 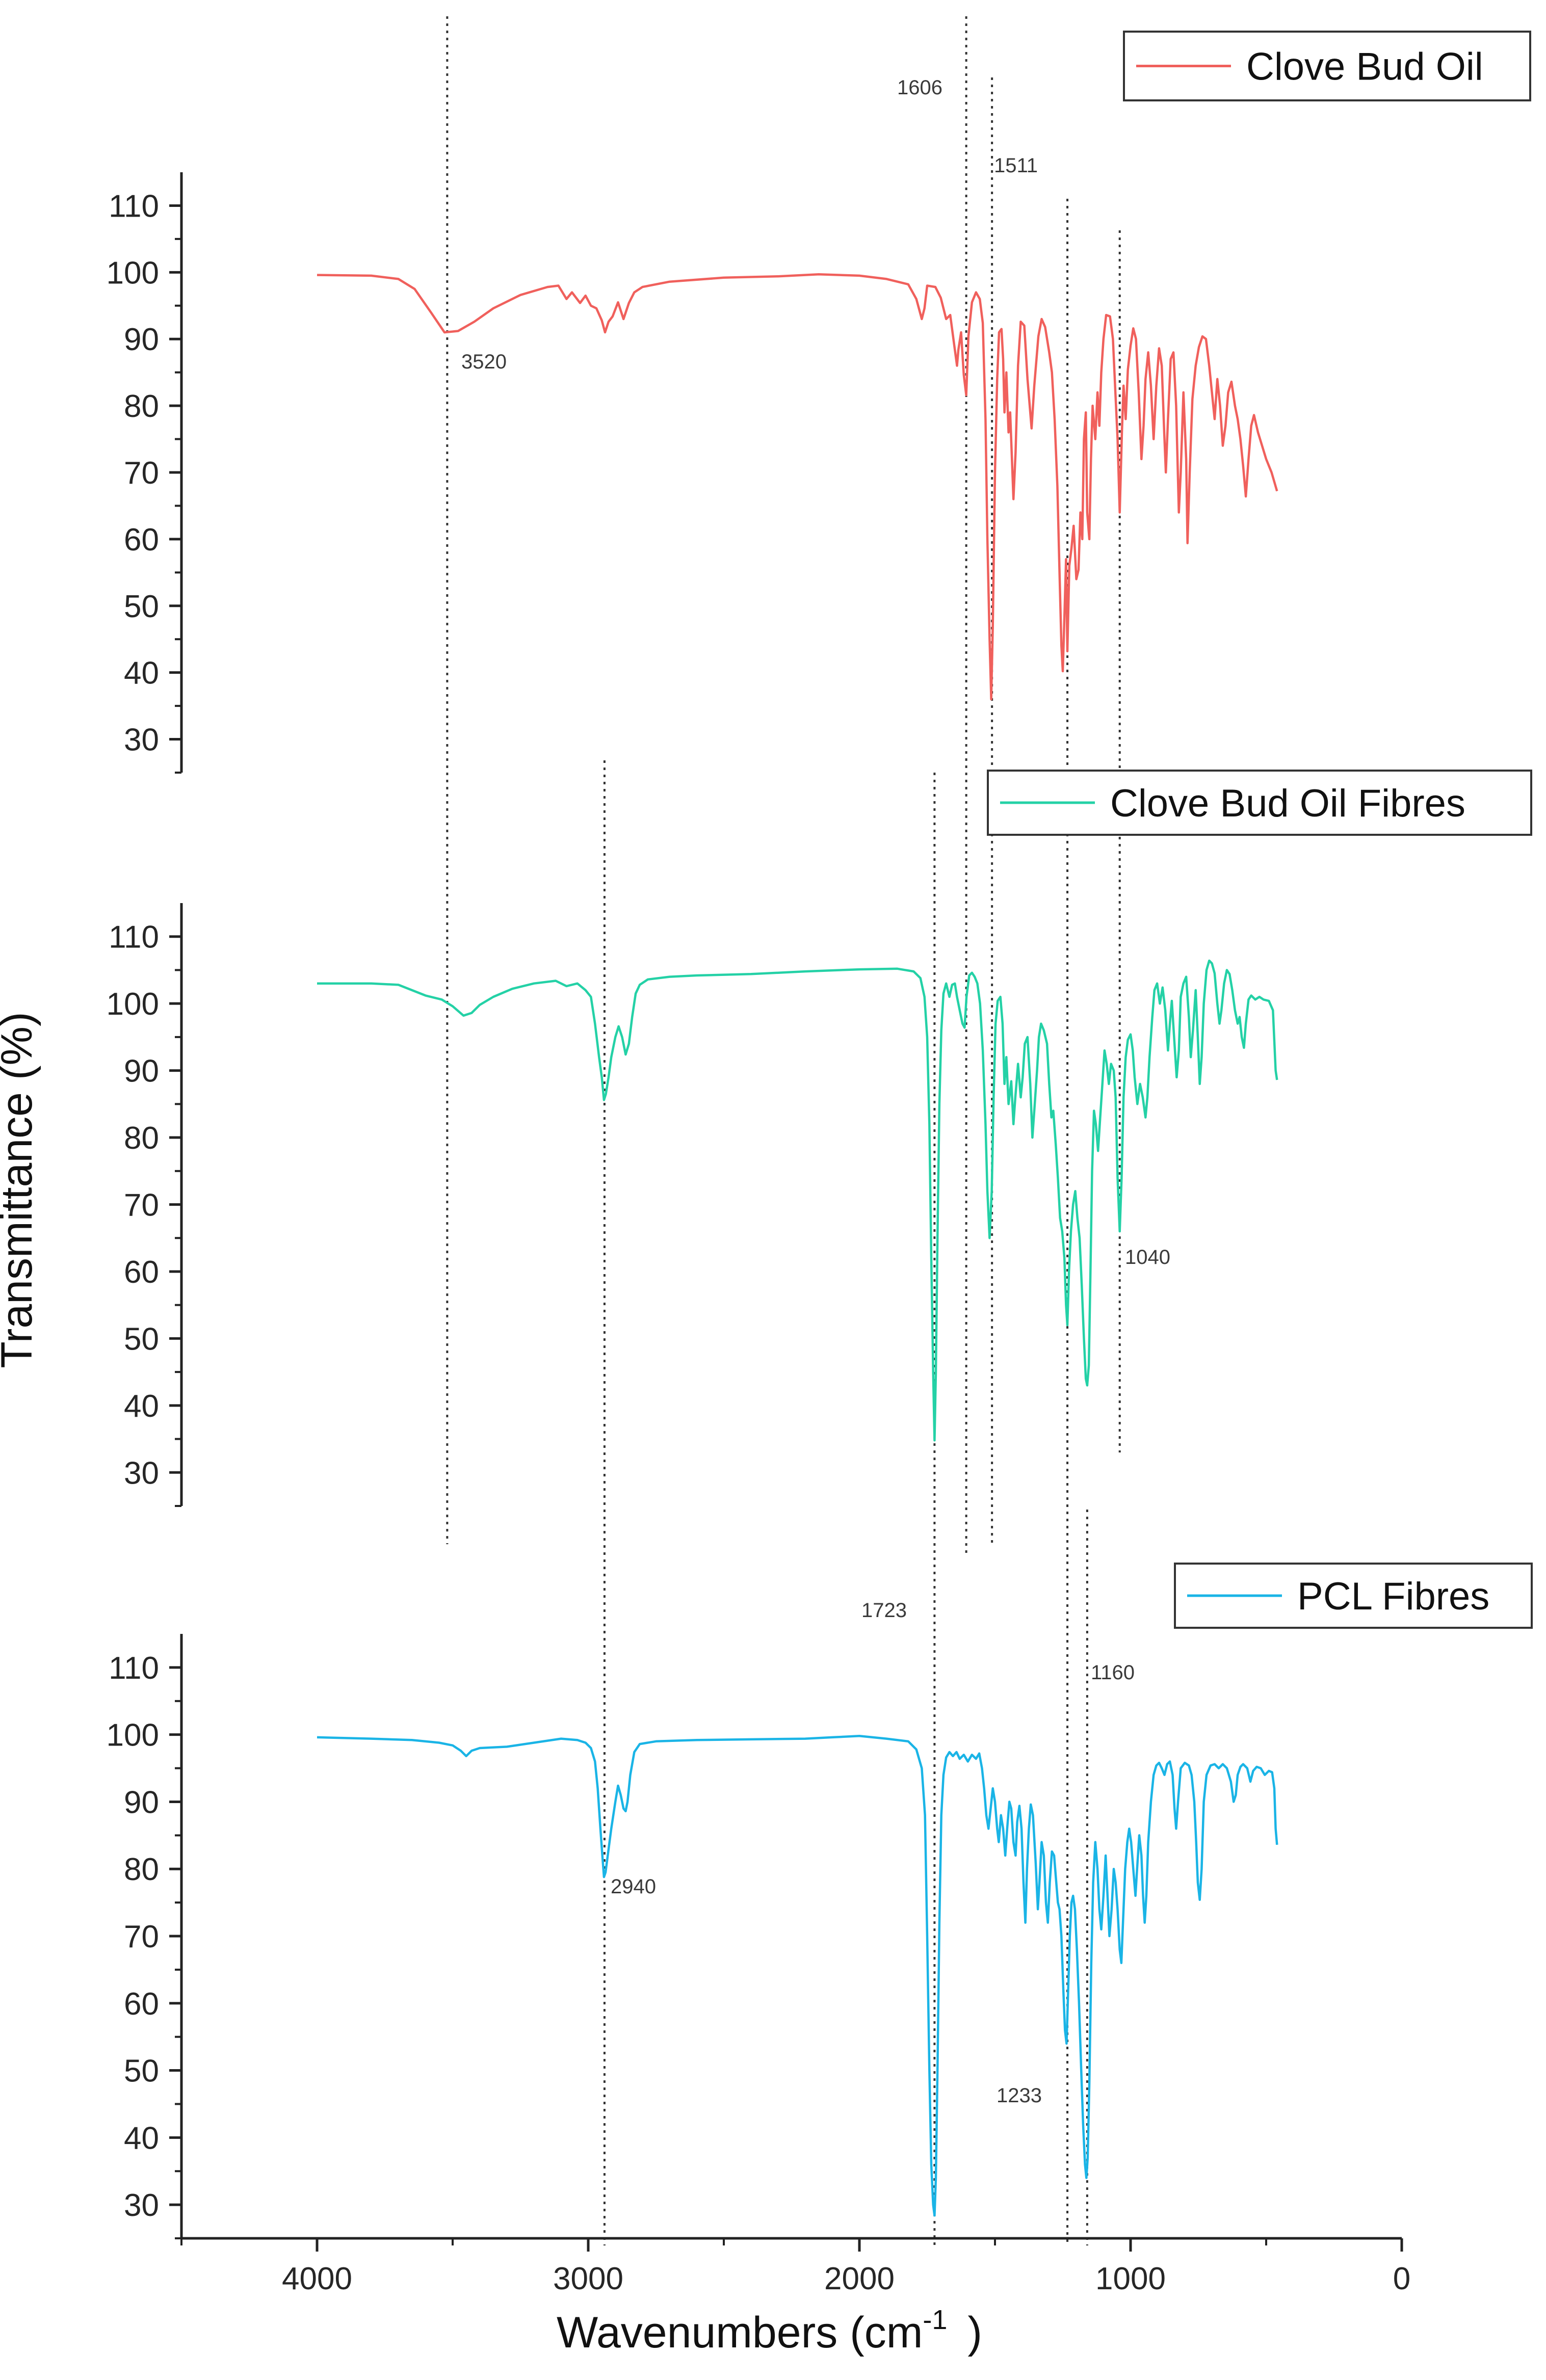 I want to click on x-tick-label: 4000, so click(x=317, y=2278).